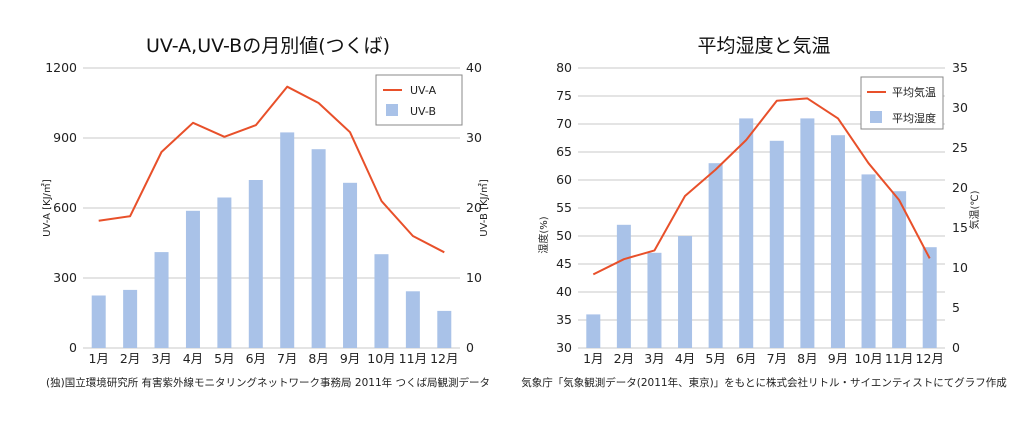  I want to click on legend-label: 平均気温, so click(914, 92).